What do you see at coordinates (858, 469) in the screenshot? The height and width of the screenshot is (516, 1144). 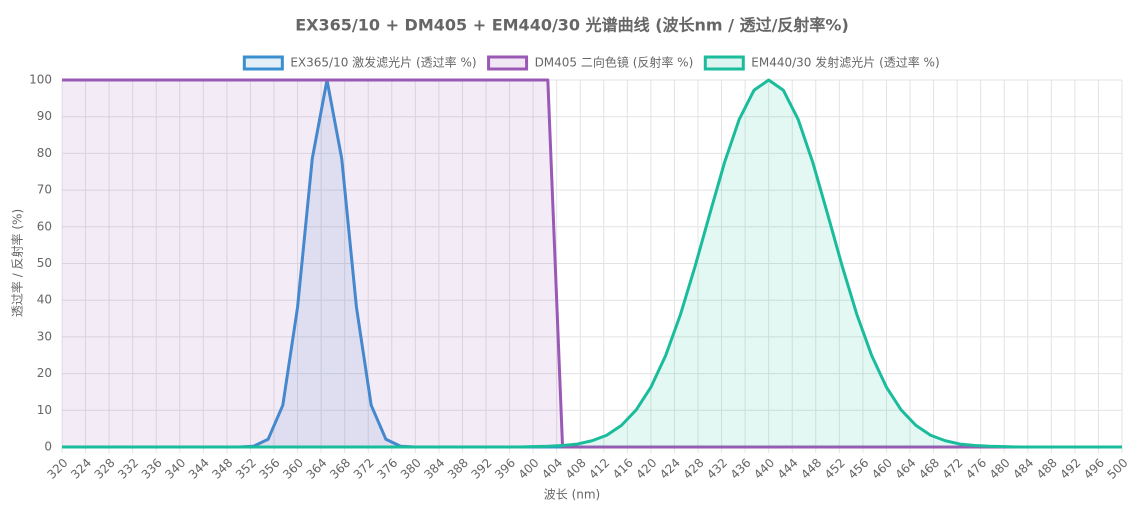 I see `x-tick-label: 456` at bounding box center [858, 469].